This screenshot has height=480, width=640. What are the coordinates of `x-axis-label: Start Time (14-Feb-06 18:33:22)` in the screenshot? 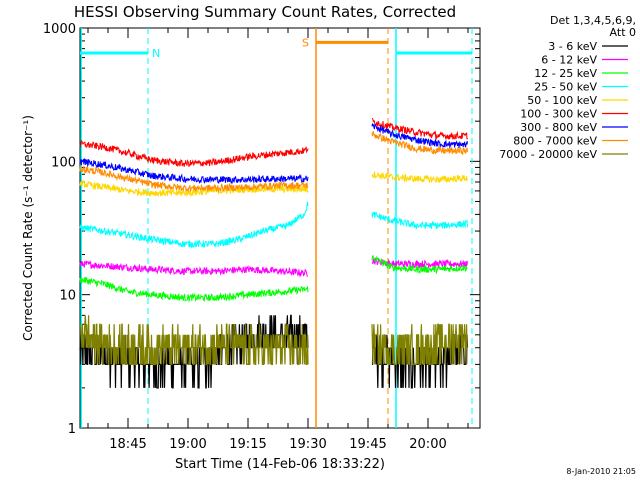 It's located at (280, 464).